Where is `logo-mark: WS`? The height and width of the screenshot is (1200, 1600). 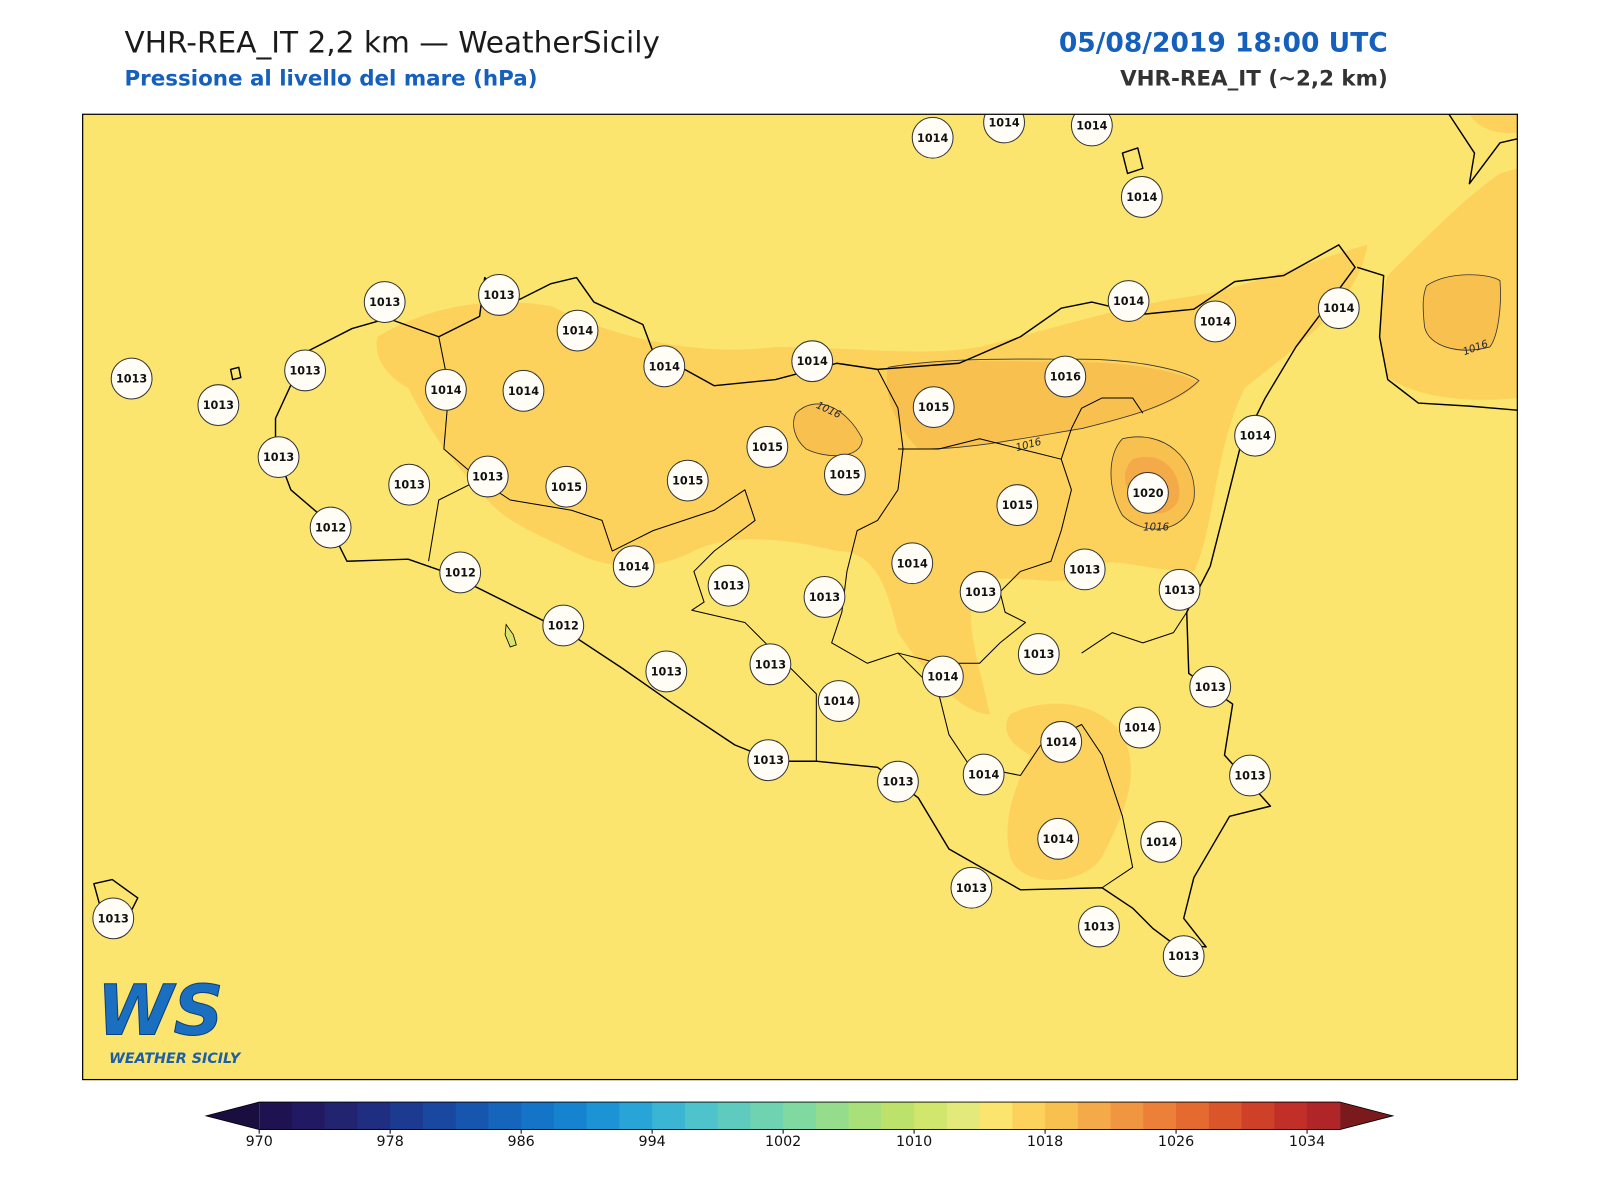
logo-mark: WS is located at coordinates (160, 1011).